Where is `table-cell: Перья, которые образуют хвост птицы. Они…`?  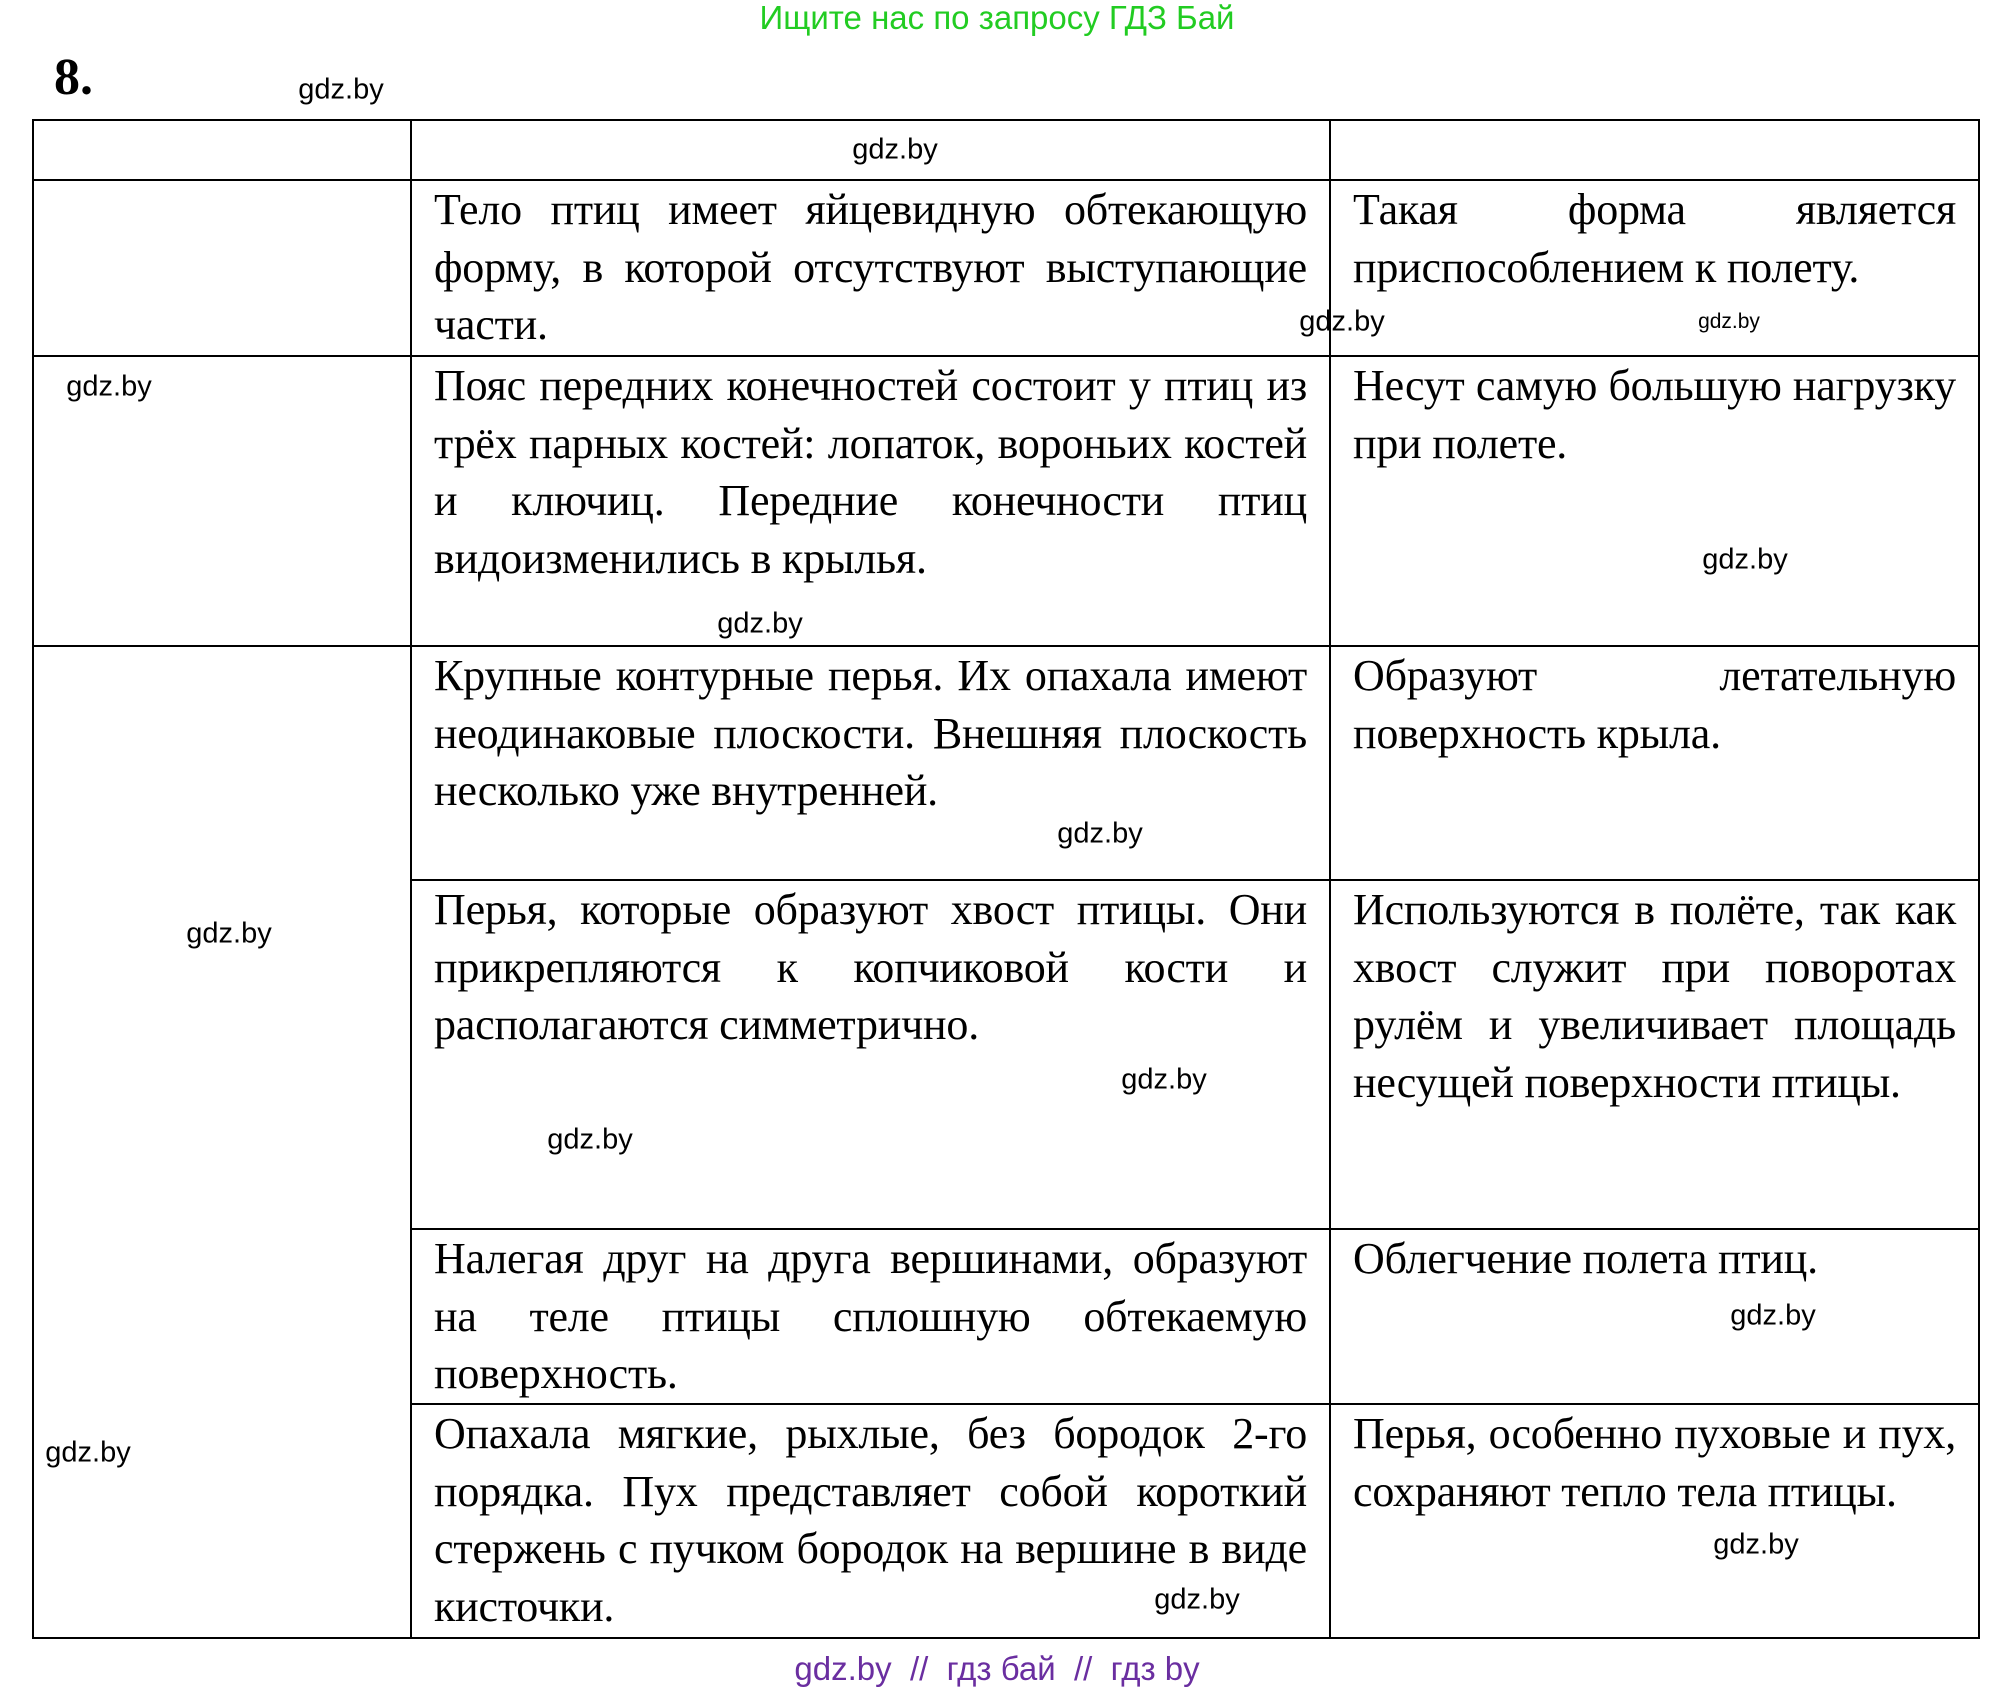
table-cell: Перья, которые образуют хвост птицы. Они… is located at coordinates (870, 1054).